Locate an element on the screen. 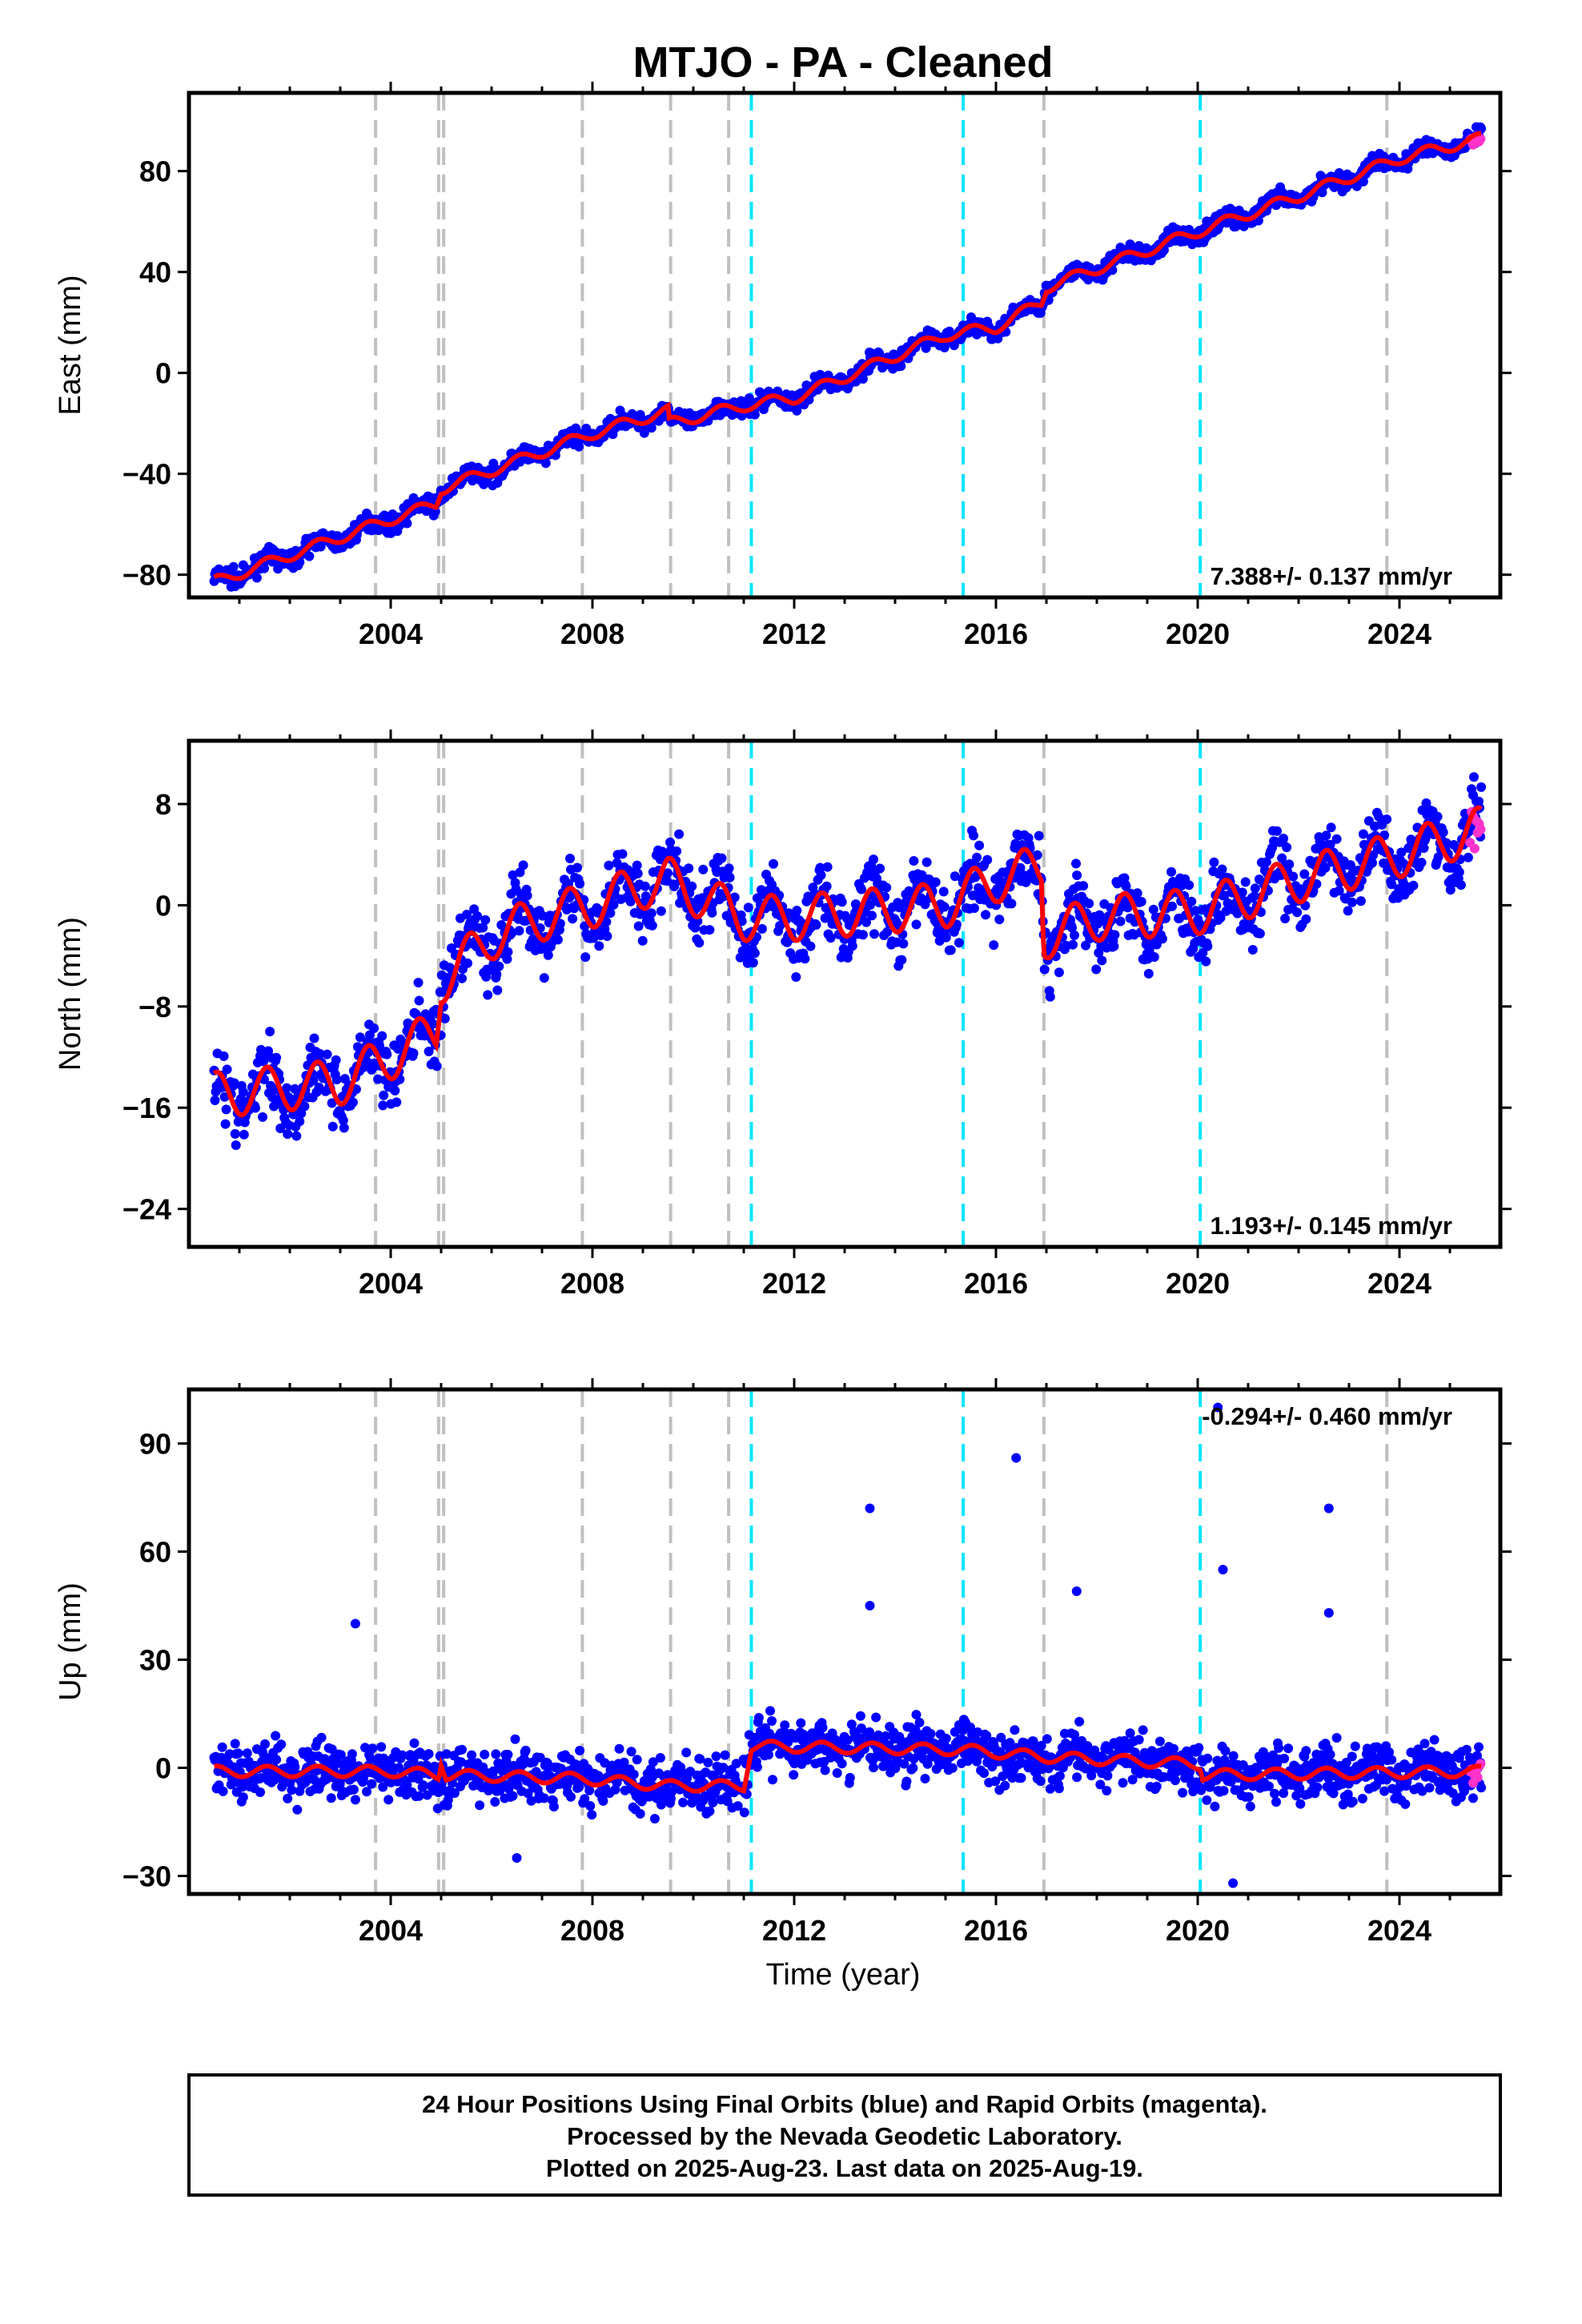 The width and height of the screenshot is (1582, 2324). x-tick-label: 2016 is located at coordinates (996, 1283).